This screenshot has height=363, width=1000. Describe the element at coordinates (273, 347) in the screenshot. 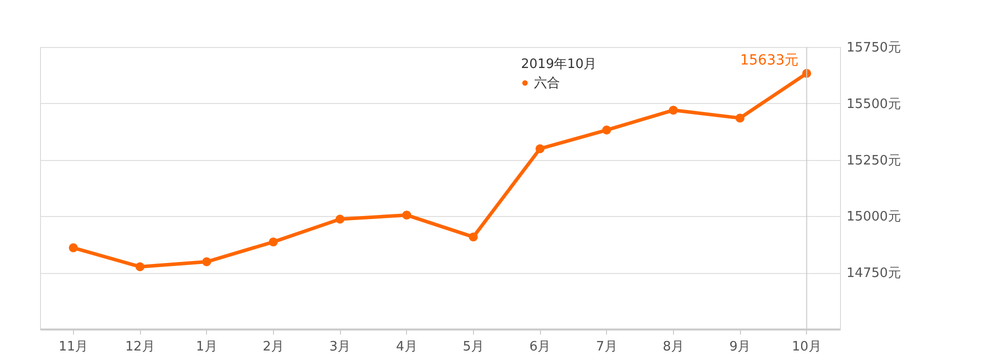

I see `x-tick-label: 2月` at that location.